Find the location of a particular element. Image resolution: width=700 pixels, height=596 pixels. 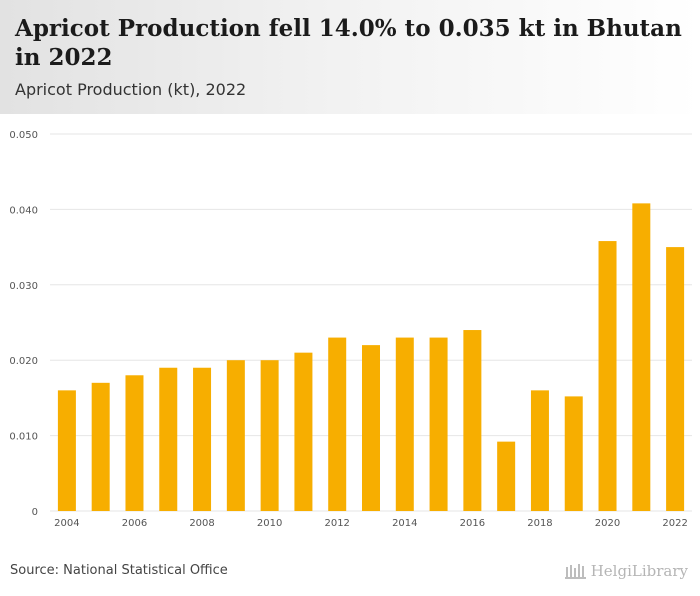

bar-2015 is located at coordinates (438, 424).